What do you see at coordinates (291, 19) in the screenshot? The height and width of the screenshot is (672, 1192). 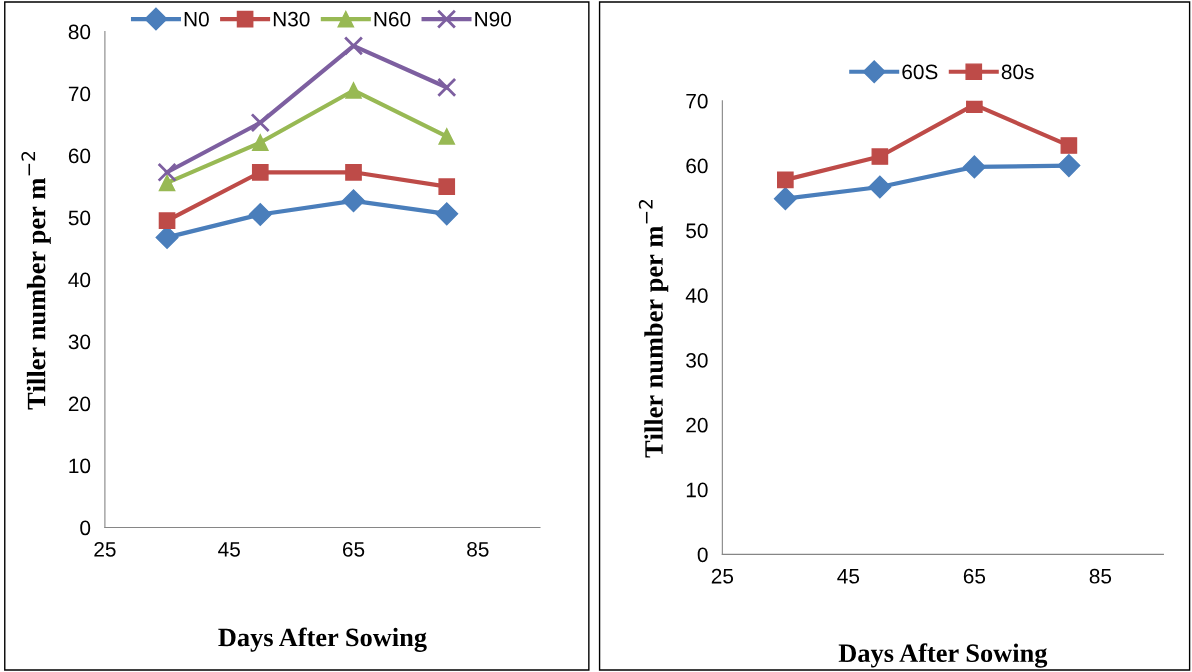 I see `legend-label: N30` at bounding box center [291, 19].